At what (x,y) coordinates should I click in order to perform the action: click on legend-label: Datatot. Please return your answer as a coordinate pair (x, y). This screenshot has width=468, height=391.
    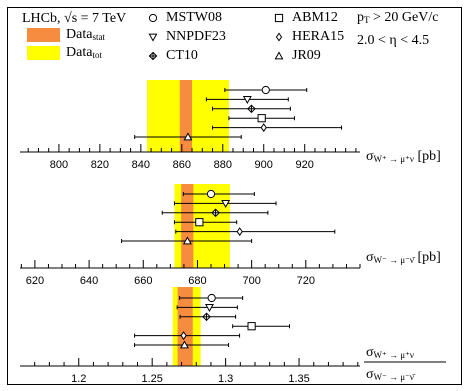
    Looking at the image, I should click on (84, 52).